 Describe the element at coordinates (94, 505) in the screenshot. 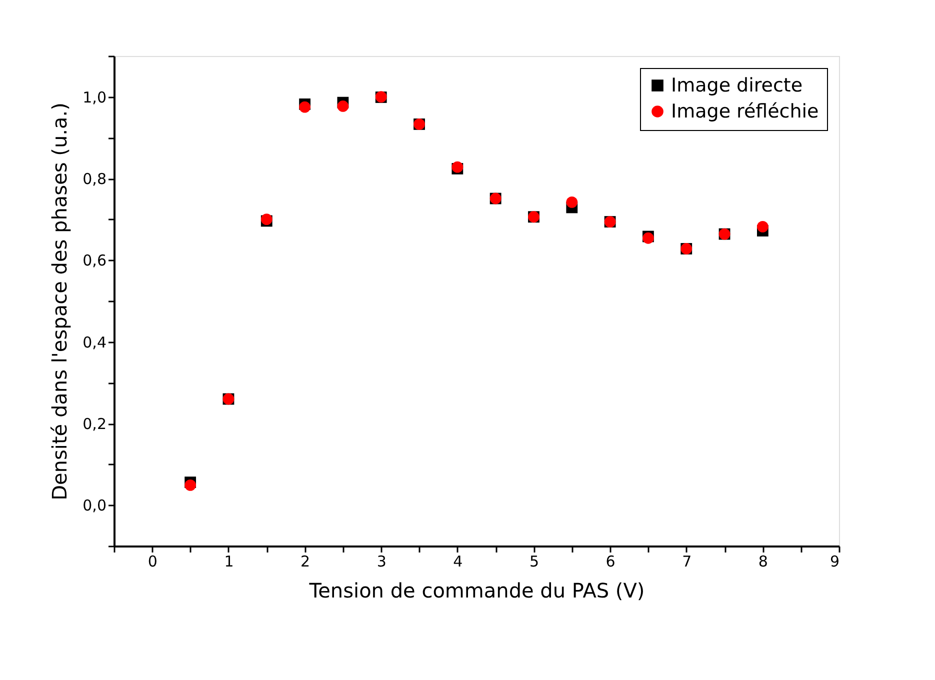

I see `y-tick-label: 0,0` at that location.